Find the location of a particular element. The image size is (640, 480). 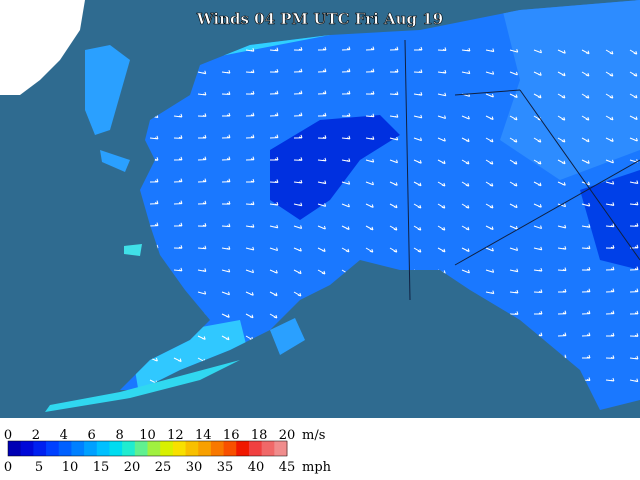

seward-peninsula is located at coordinates (107, 90).